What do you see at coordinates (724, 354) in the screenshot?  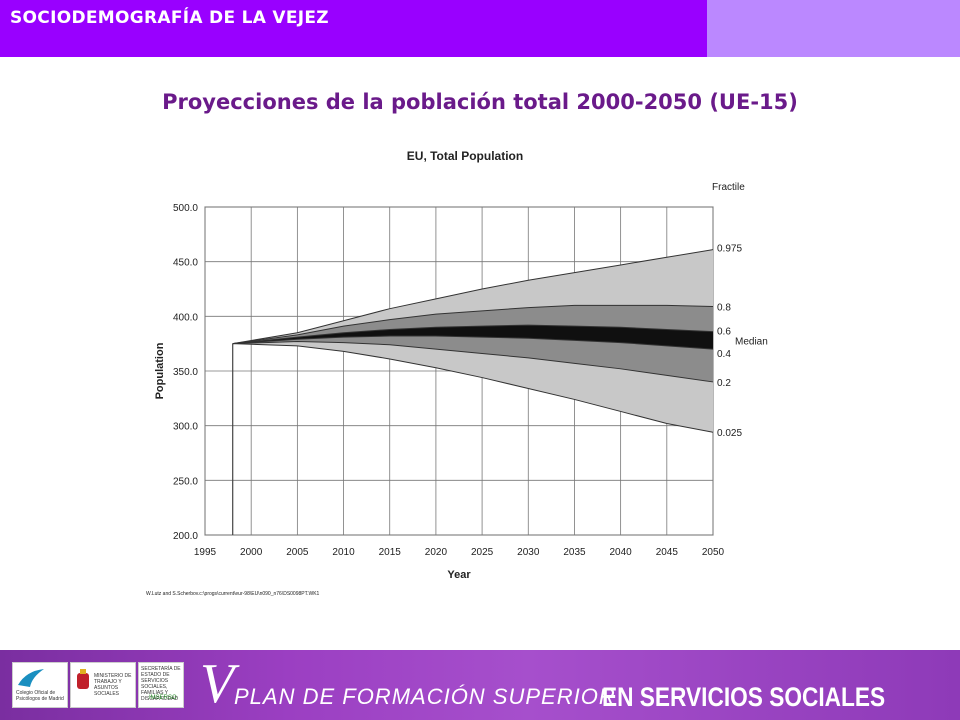 I see `fractile-label: 0.4` at bounding box center [724, 354].